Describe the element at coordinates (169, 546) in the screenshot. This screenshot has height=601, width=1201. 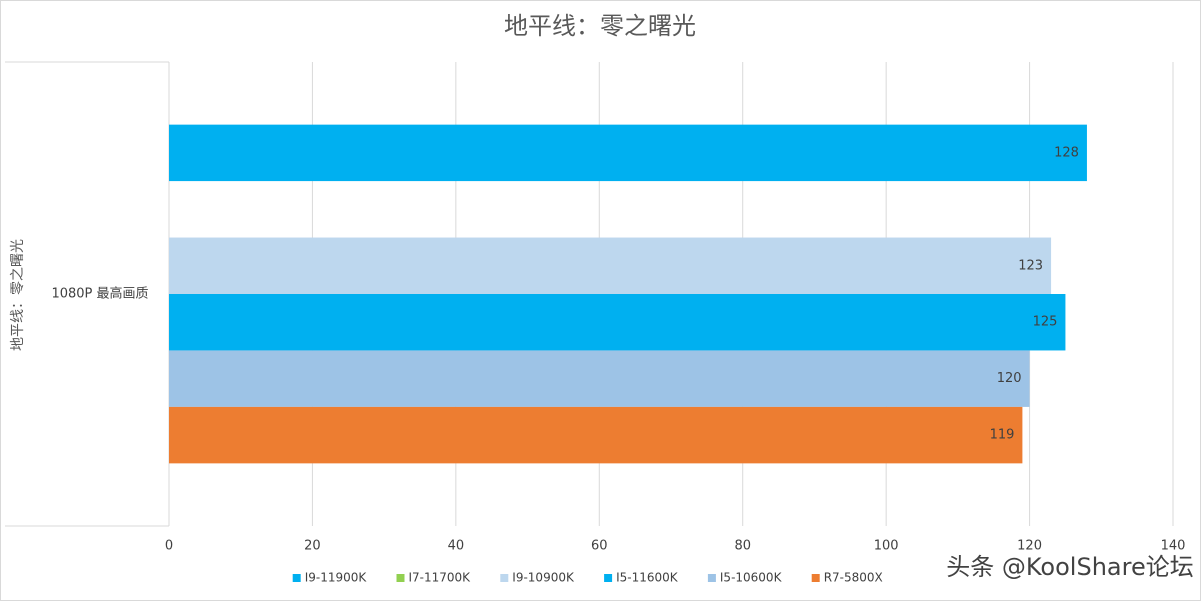
I see `x-tick-label: 0` at that location.